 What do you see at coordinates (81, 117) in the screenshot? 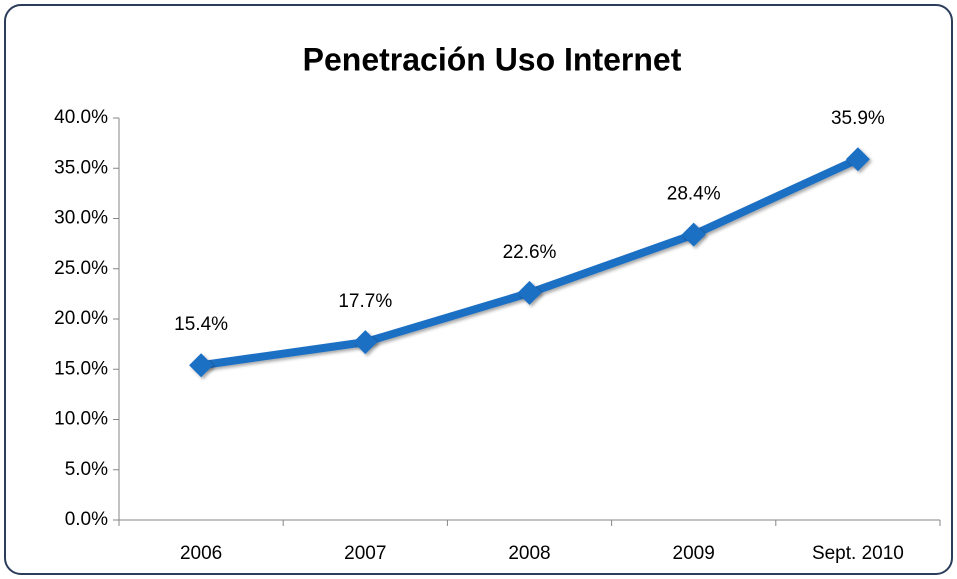
I see `y-tick-label: 40.0%` at bounding box center [81, 117].